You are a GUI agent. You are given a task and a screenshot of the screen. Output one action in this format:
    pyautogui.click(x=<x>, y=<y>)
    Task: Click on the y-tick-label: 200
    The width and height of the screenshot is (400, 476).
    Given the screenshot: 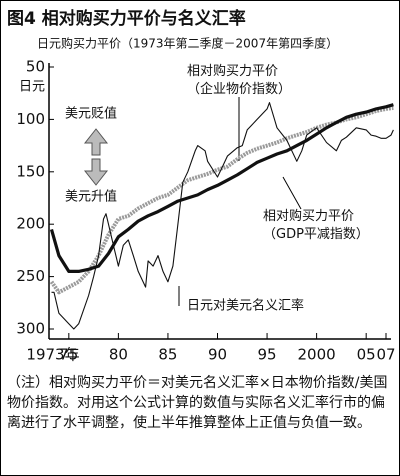 What is the action you would take?
    pyautogui.click(x=30, y=224)
    